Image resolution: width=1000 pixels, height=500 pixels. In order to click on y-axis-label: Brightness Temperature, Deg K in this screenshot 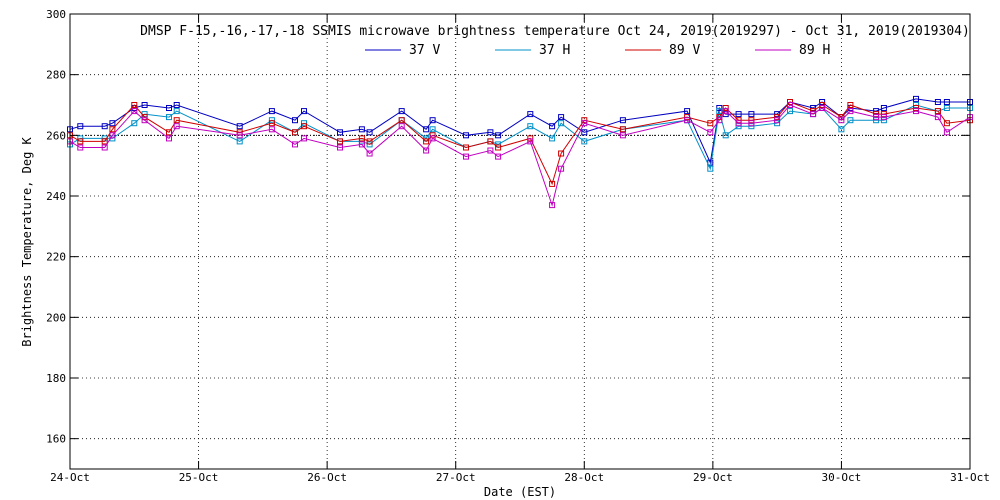, I will do `click(27, 241)`.